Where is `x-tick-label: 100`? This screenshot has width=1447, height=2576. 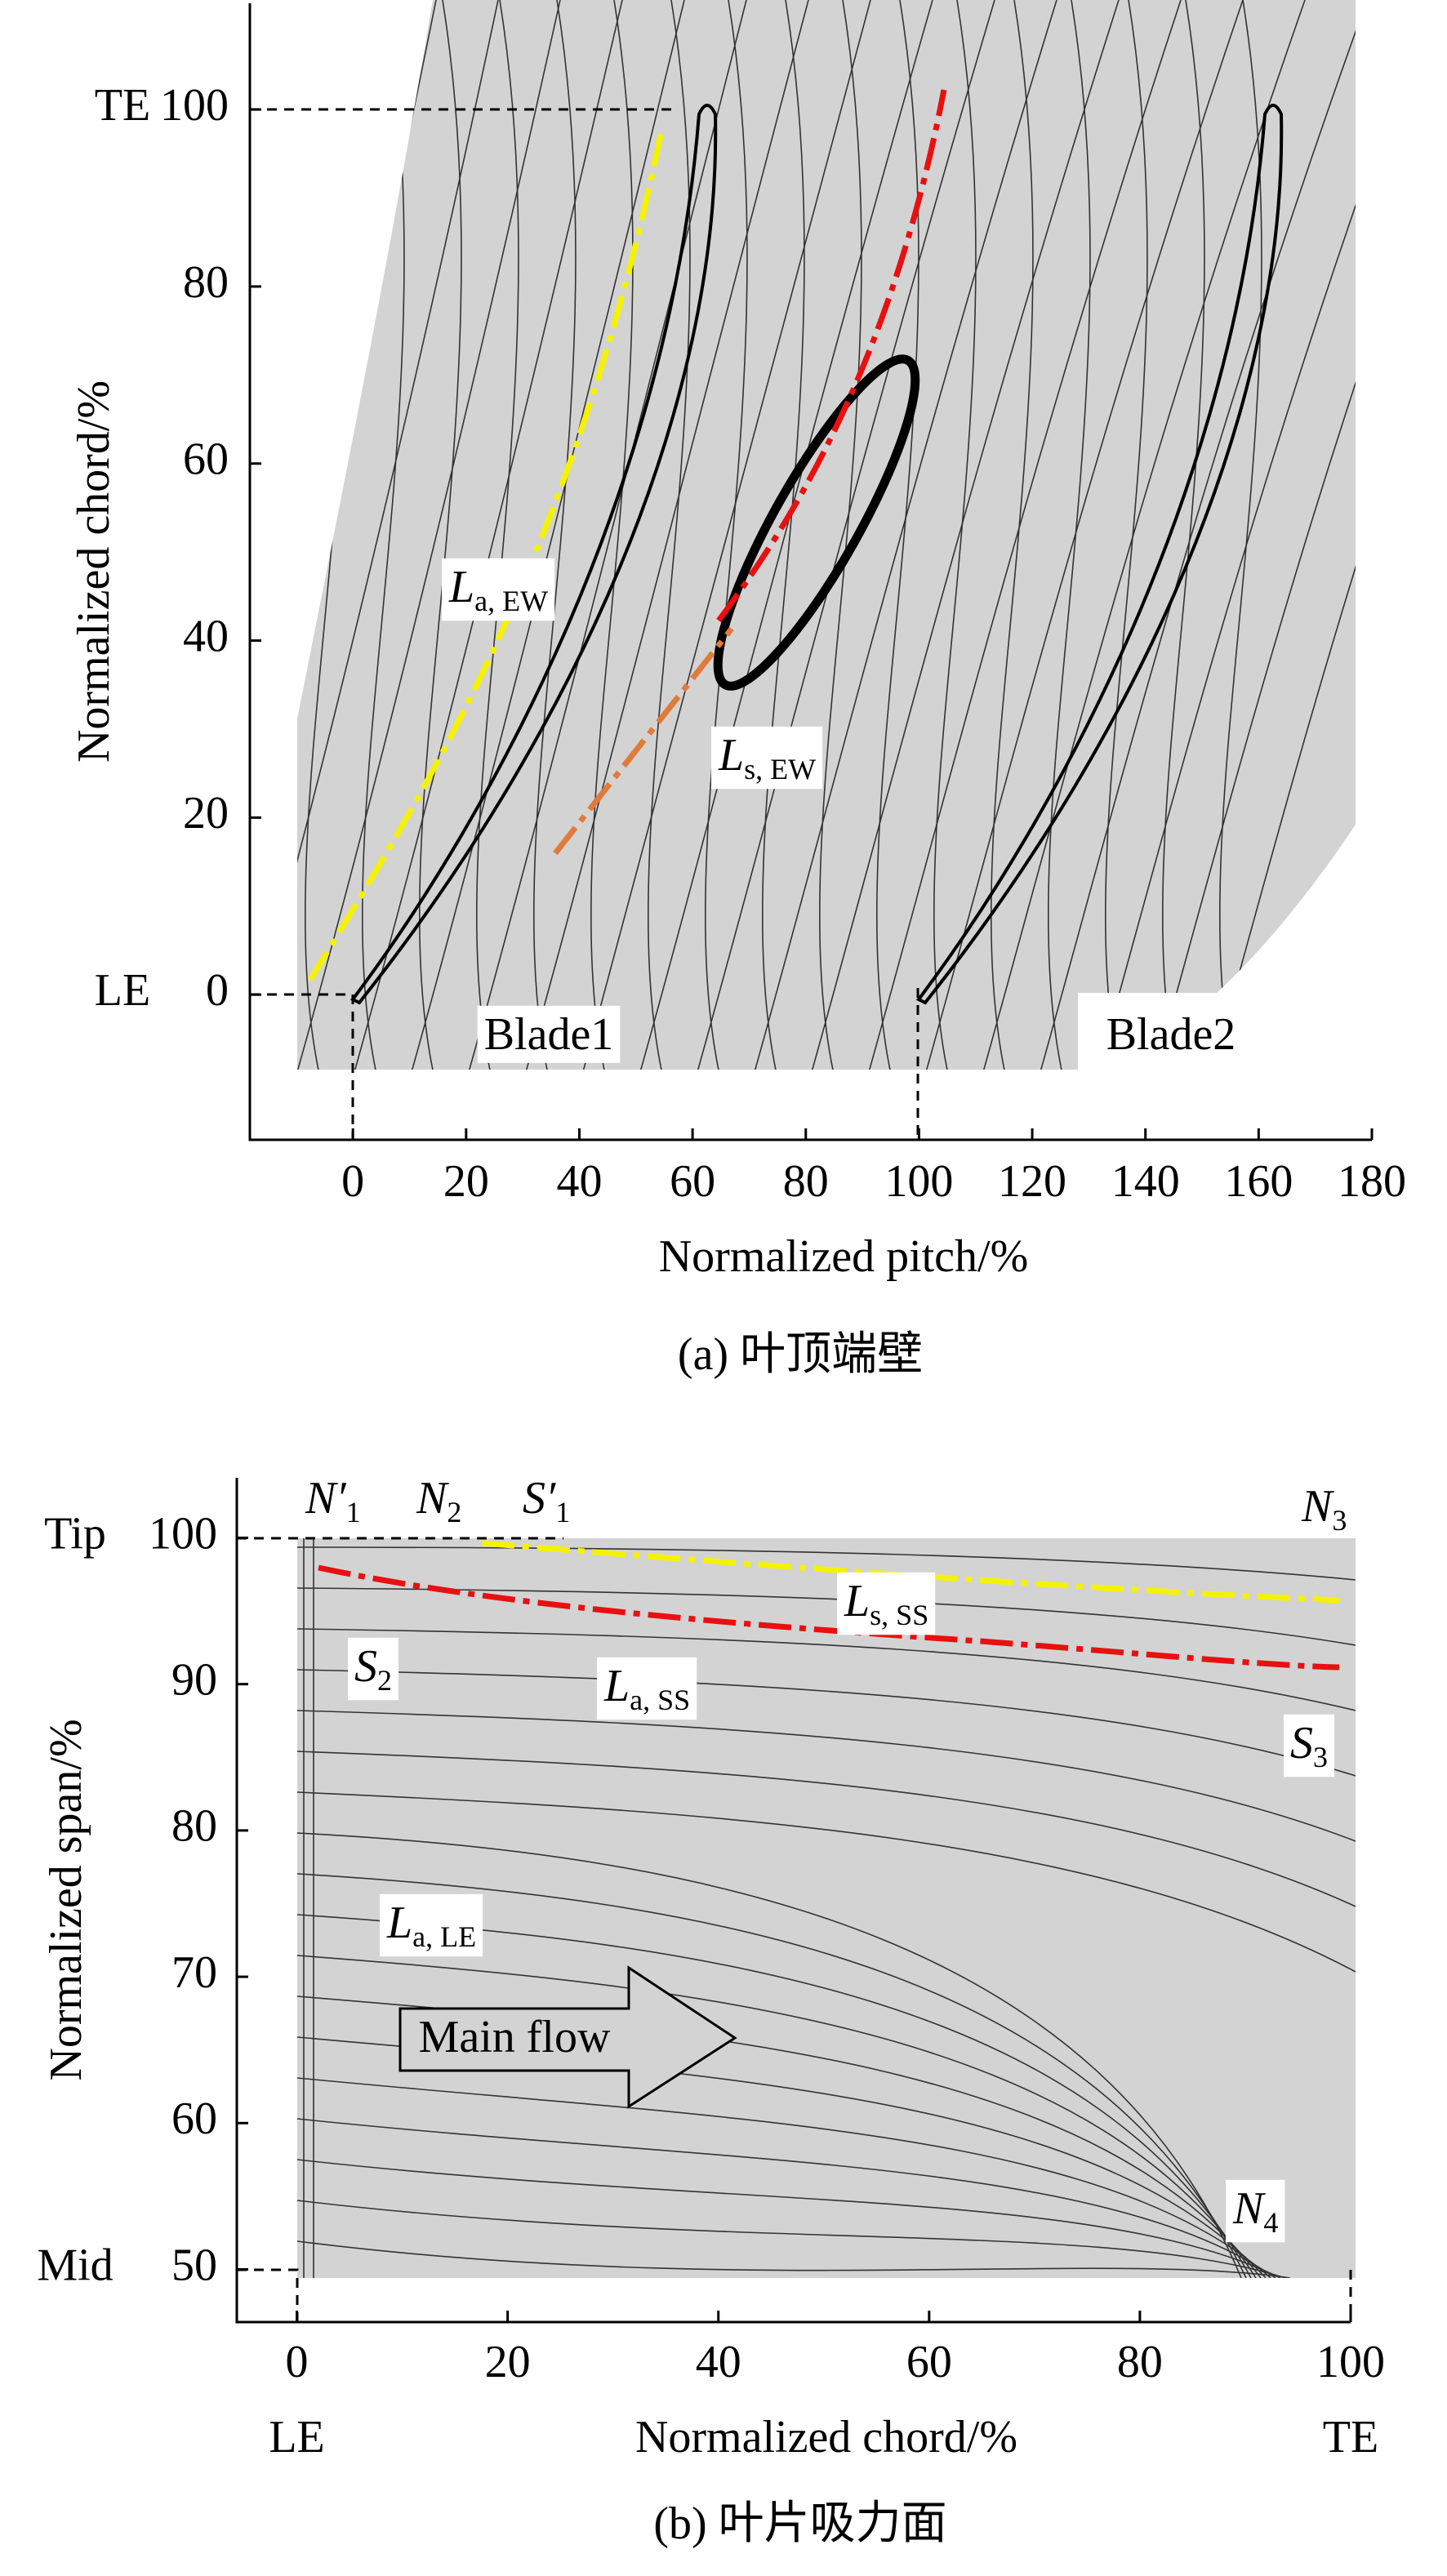 x-tick-label: 100 is located at coordinates (1350, 2362).